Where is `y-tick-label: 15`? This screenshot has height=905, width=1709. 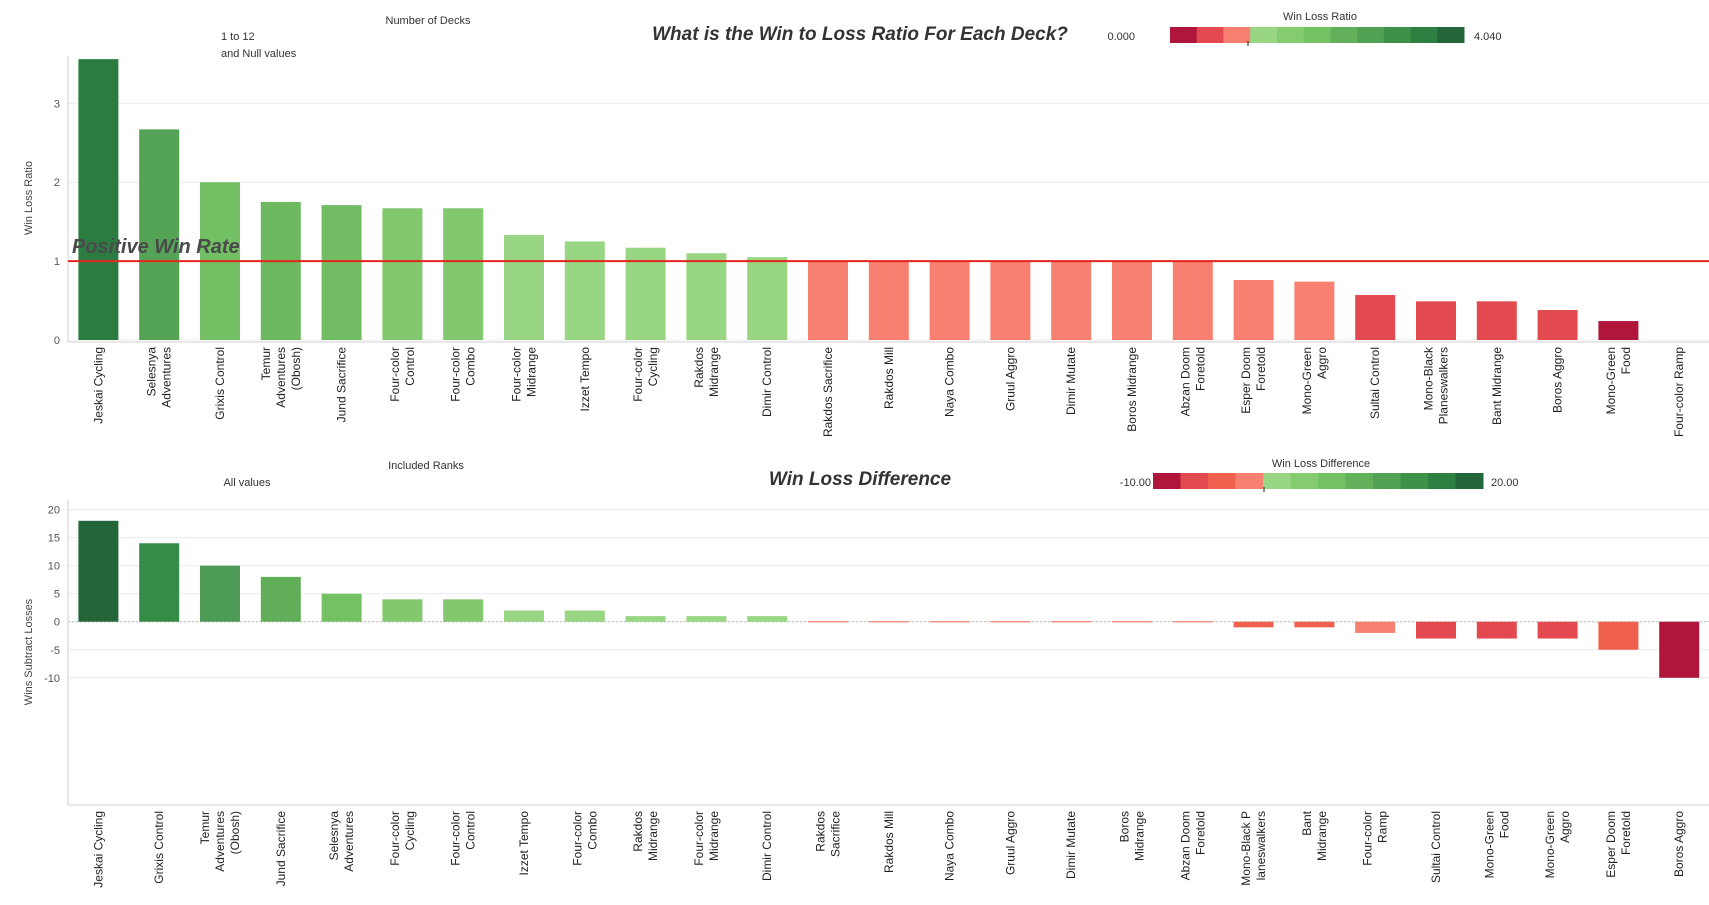
y-tick-label: 15 is located at coordinates (54, 539).